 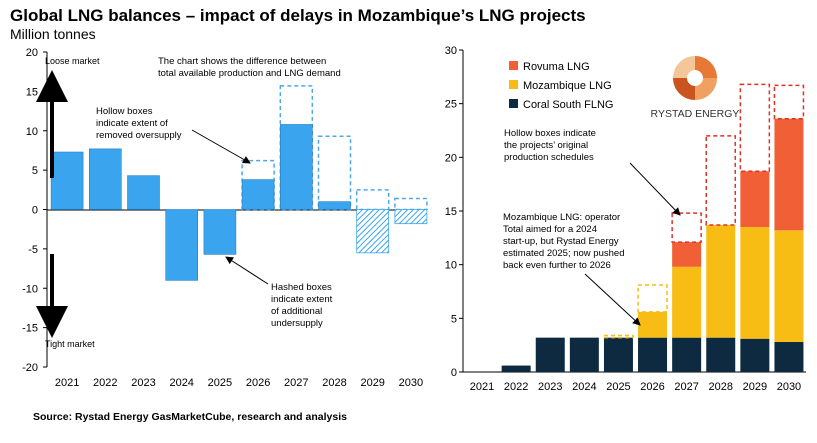 What do you see at coordinates (181, 383) in the screenshot?
I see `left-x-tick-label: 2024` at bounding box center [181, 383].